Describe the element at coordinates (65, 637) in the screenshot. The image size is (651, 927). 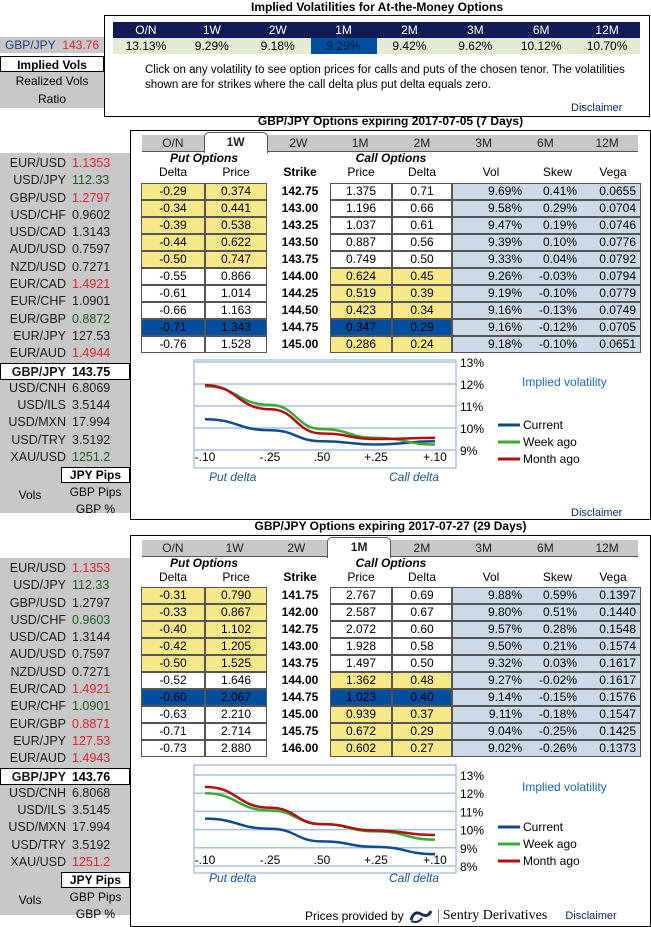
I see `fx-rate-usd-cad: USD/CAD 1.3144` at that location.